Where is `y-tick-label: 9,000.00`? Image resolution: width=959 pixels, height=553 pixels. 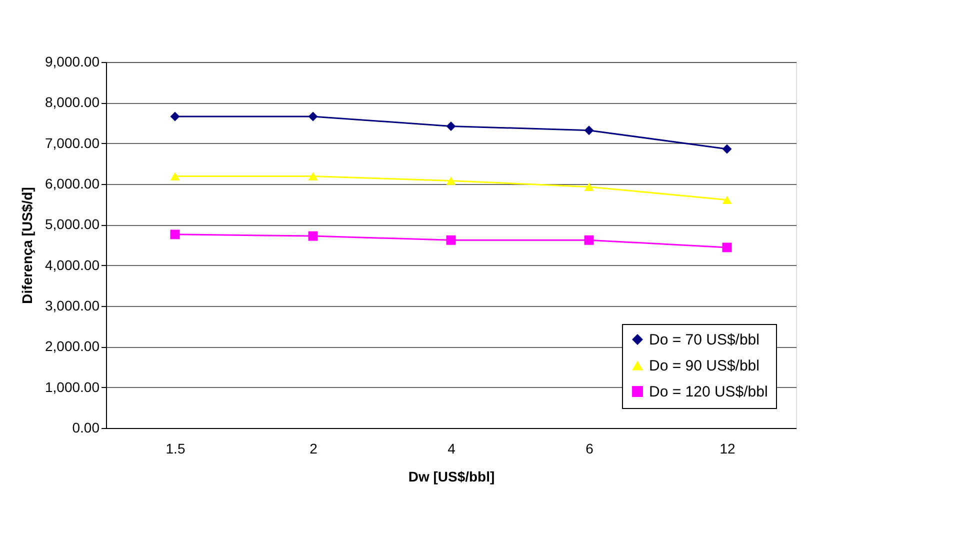
y-tick-label: 9,000.00 is located at coordinates (72, 62).